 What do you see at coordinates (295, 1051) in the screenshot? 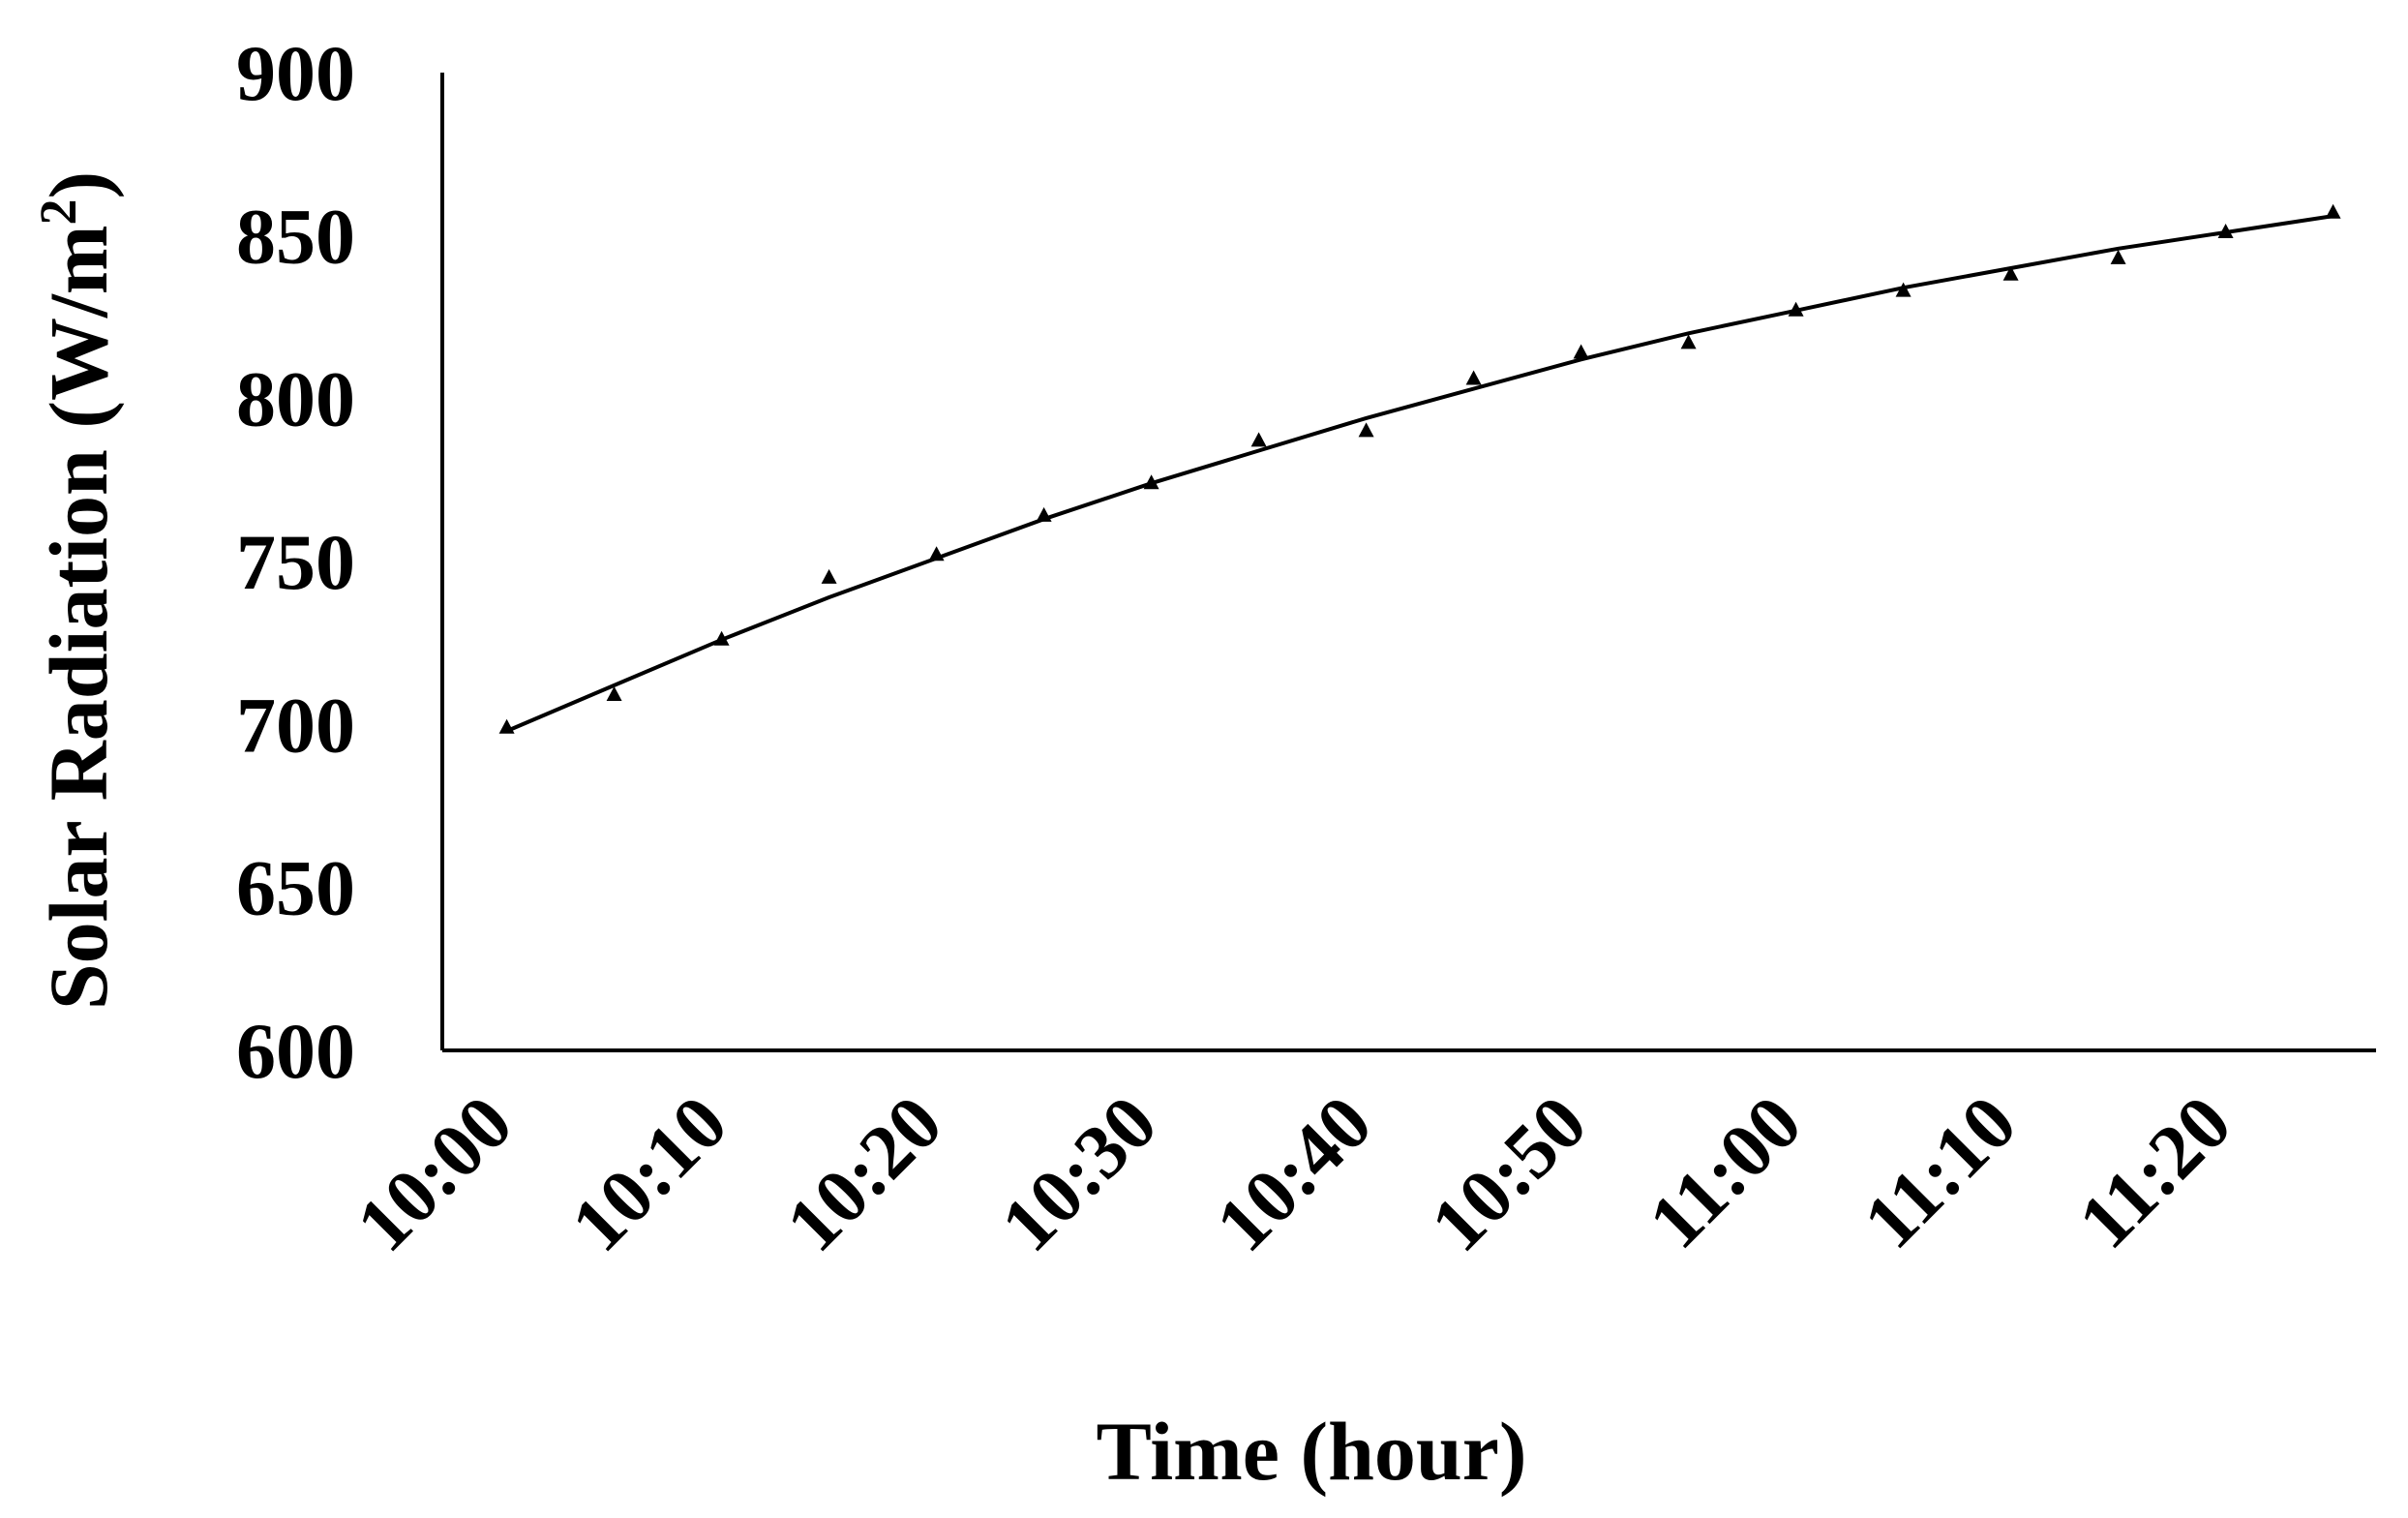
I see `y-tick-label: 600` at bounding box center [295, 1051].